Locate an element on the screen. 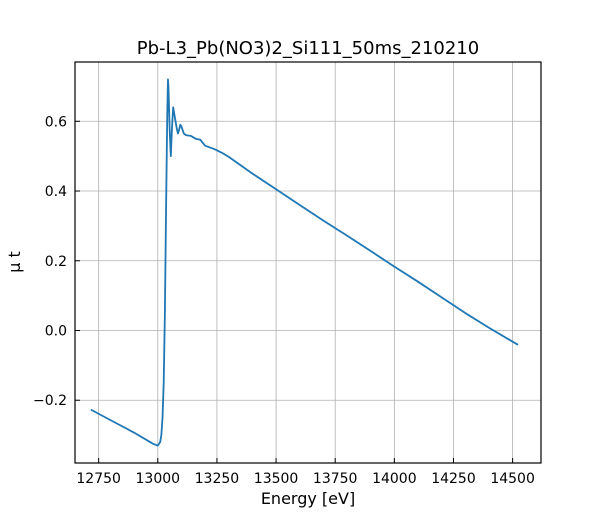  x-tick-label: 13000 is located at coordinates (158, 479).